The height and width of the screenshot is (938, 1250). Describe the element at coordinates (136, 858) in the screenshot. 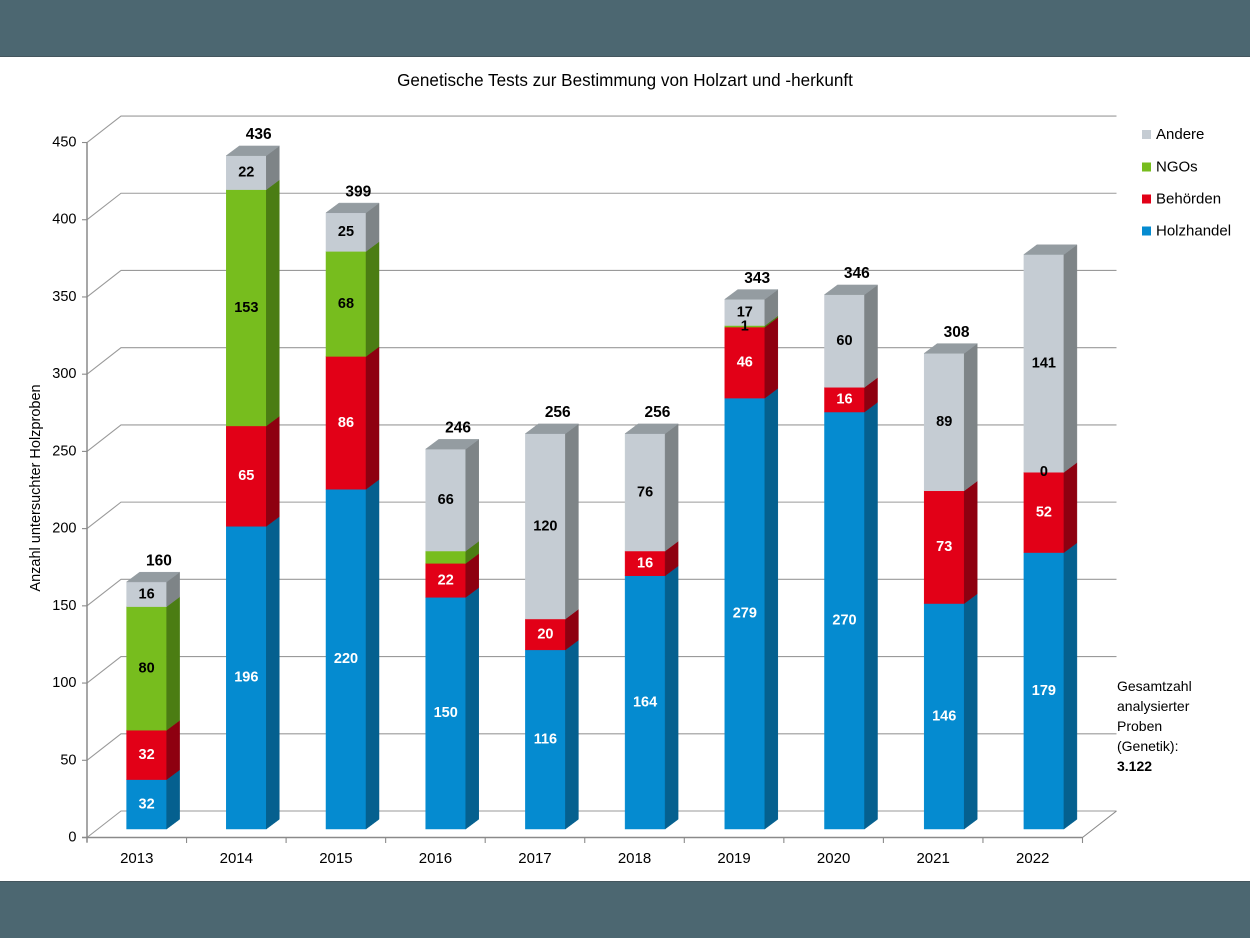

I see `svg-text: 2013` at that location.